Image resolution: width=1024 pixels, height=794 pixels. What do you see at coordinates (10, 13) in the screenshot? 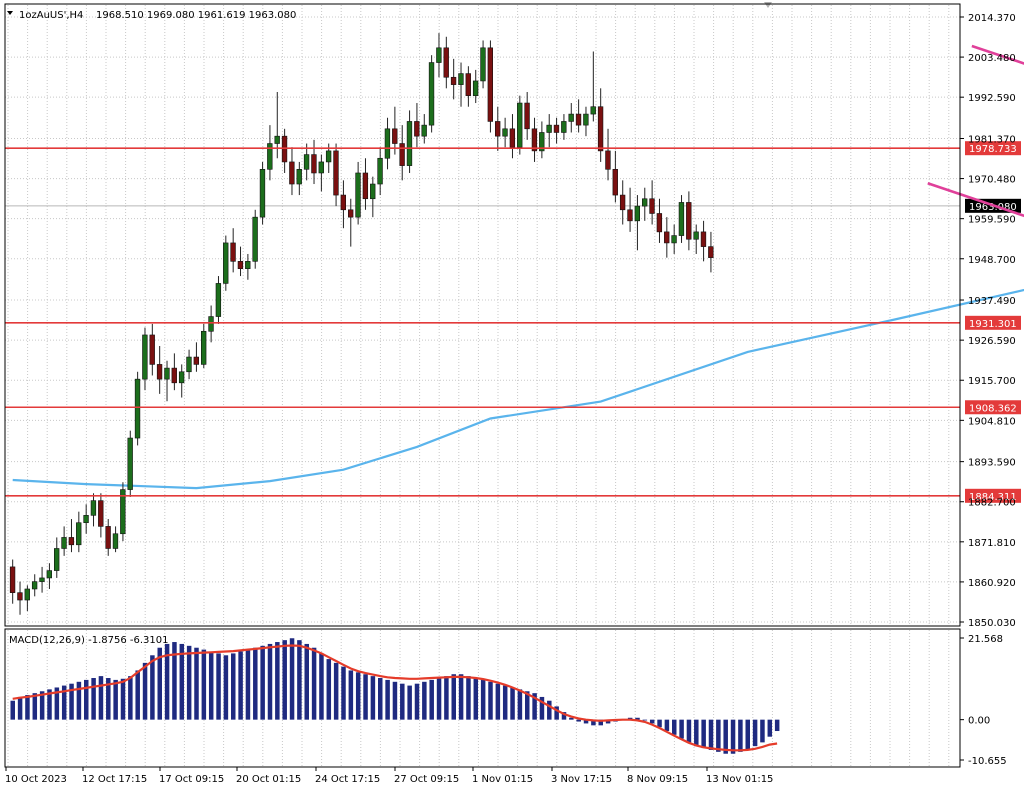
I see `dropdown-triangle-icon` at bounding box center [10, 13].